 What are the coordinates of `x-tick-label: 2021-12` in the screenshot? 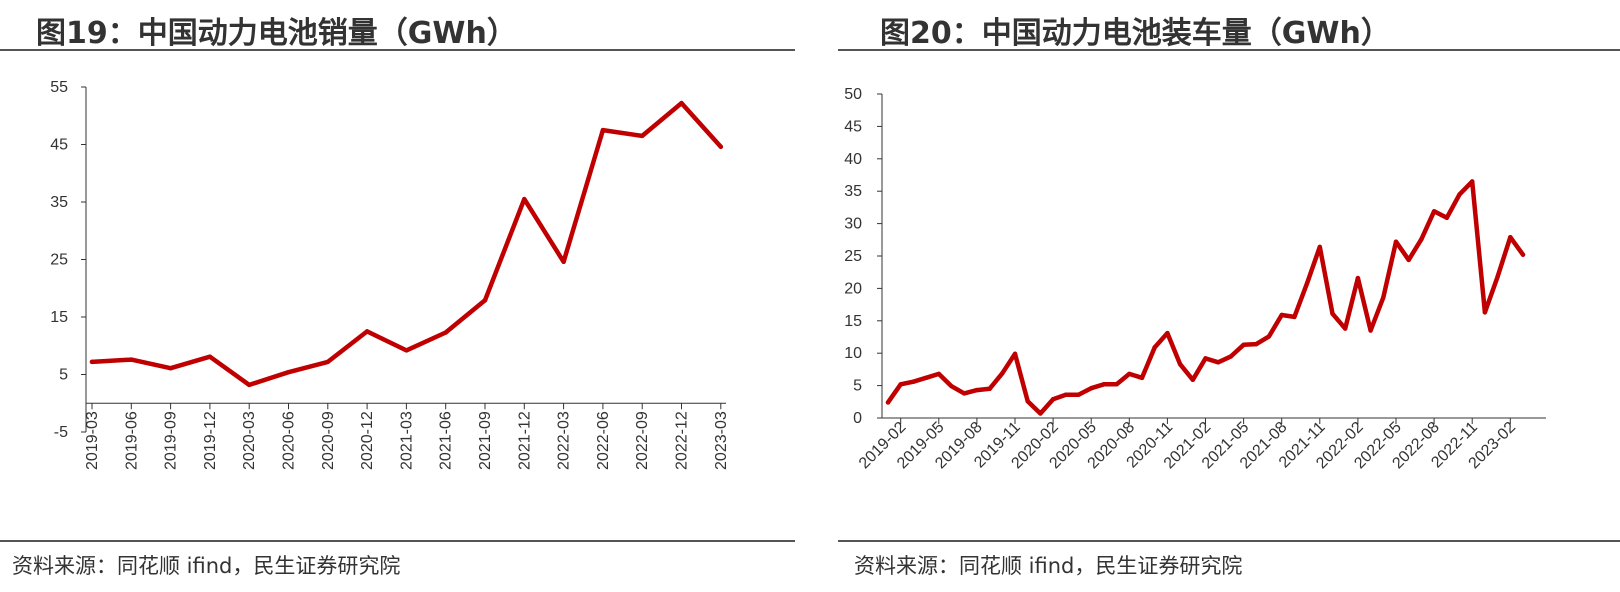 It's located at (524, 440).